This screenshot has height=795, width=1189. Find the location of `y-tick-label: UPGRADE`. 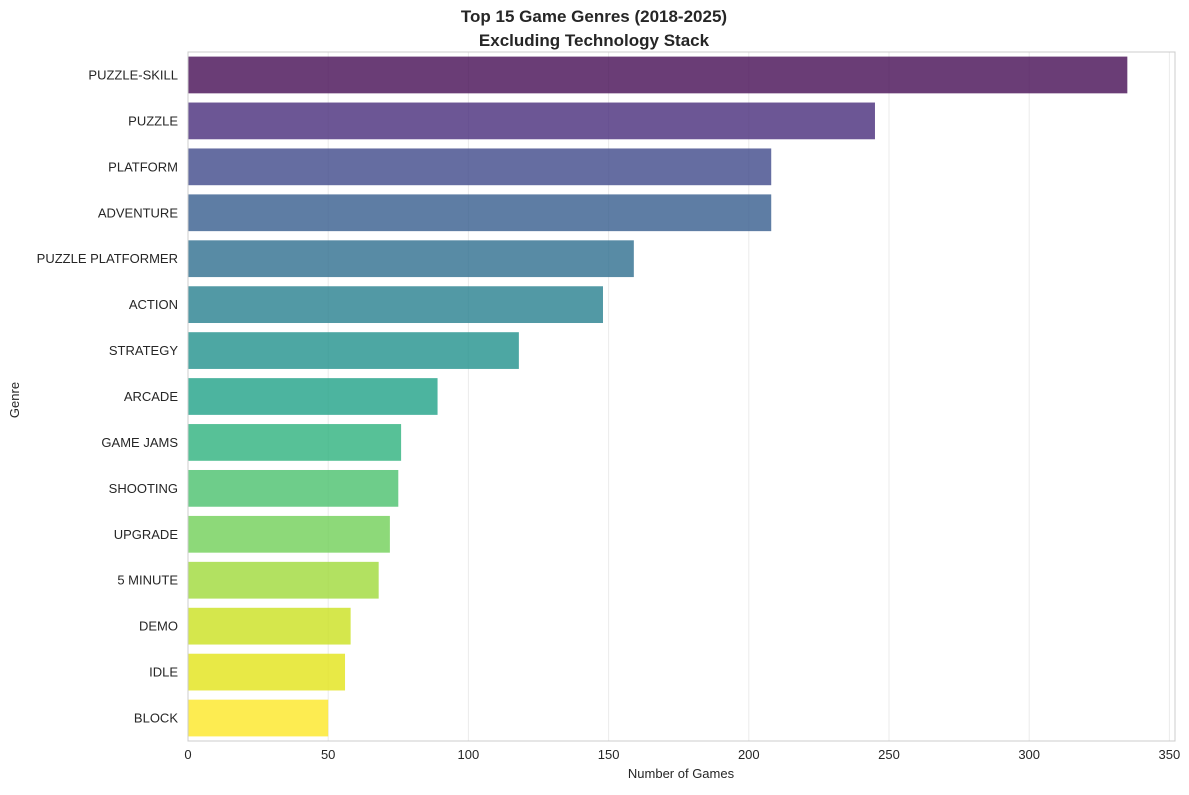

y-tick-label: UPGRADE is located at coordinates (146, 534).